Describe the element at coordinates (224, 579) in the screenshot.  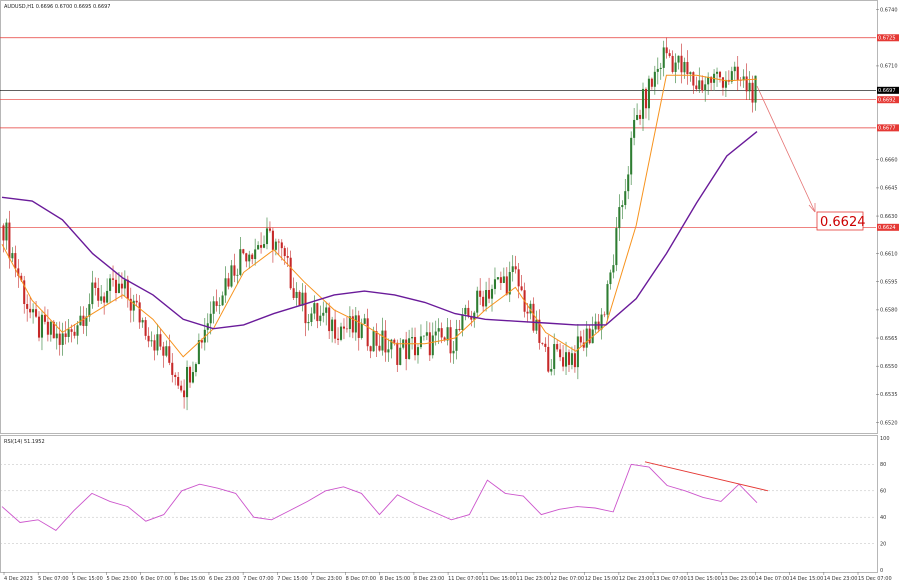
I see `x-tick-label: 6 Dec 23:00` at that location.